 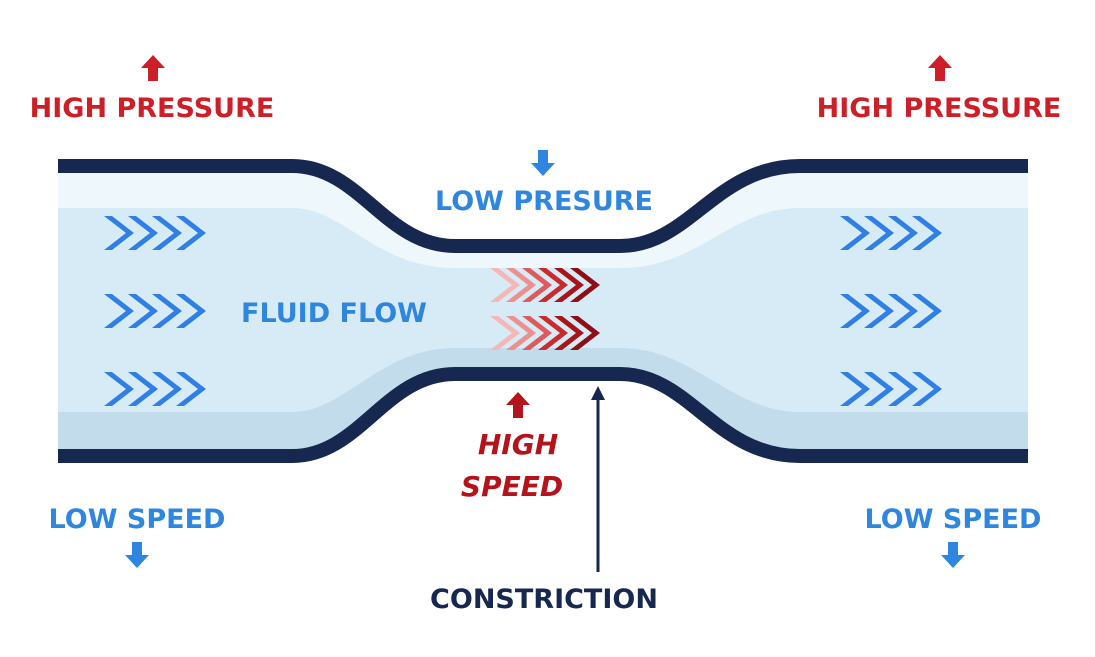 I want to click on fluid-shade-bottom, so click(x=543, y=398).